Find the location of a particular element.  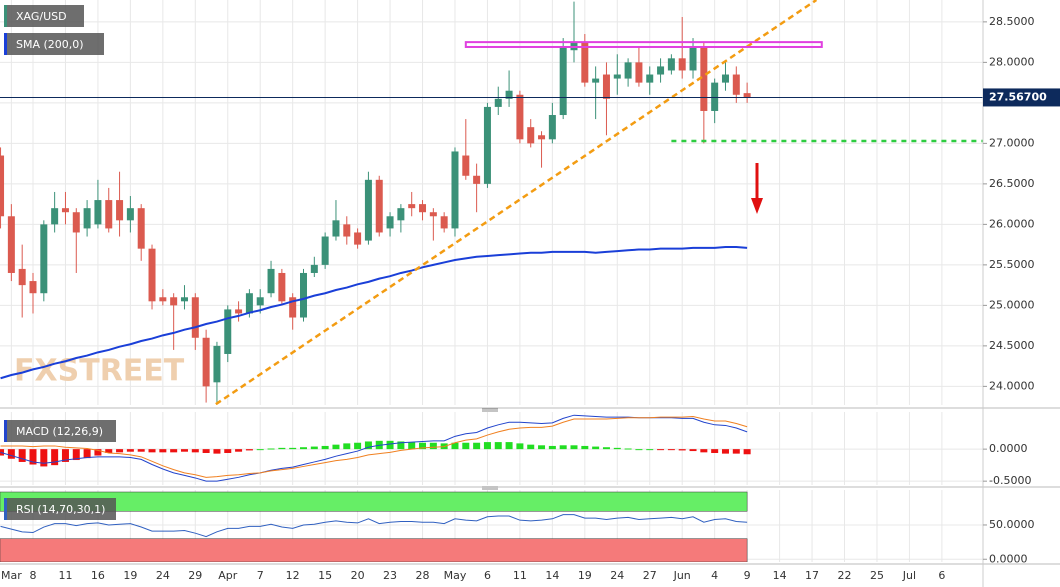

x-tick-label: 16 is located at coordinates (98, 575).